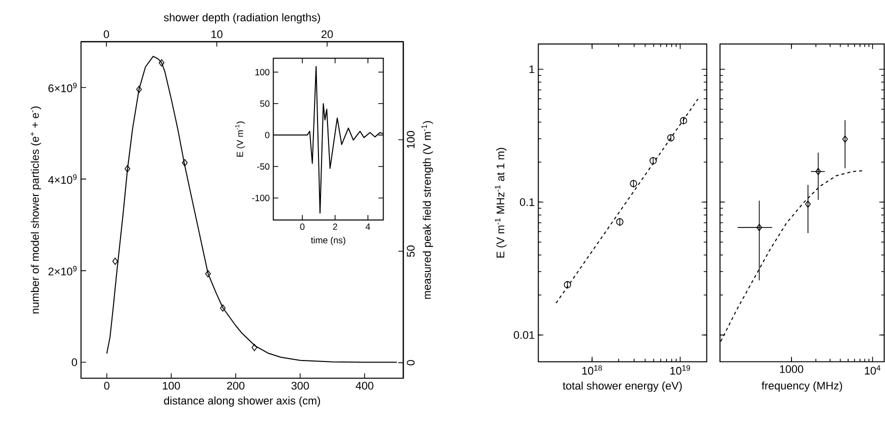 Image resolution: width=885 pixels, height=430 pixels. What do you see at coordinates (410, 139) in the screenshot?
I see `y2-tick-label: 100` at bounding box center [410, 139].